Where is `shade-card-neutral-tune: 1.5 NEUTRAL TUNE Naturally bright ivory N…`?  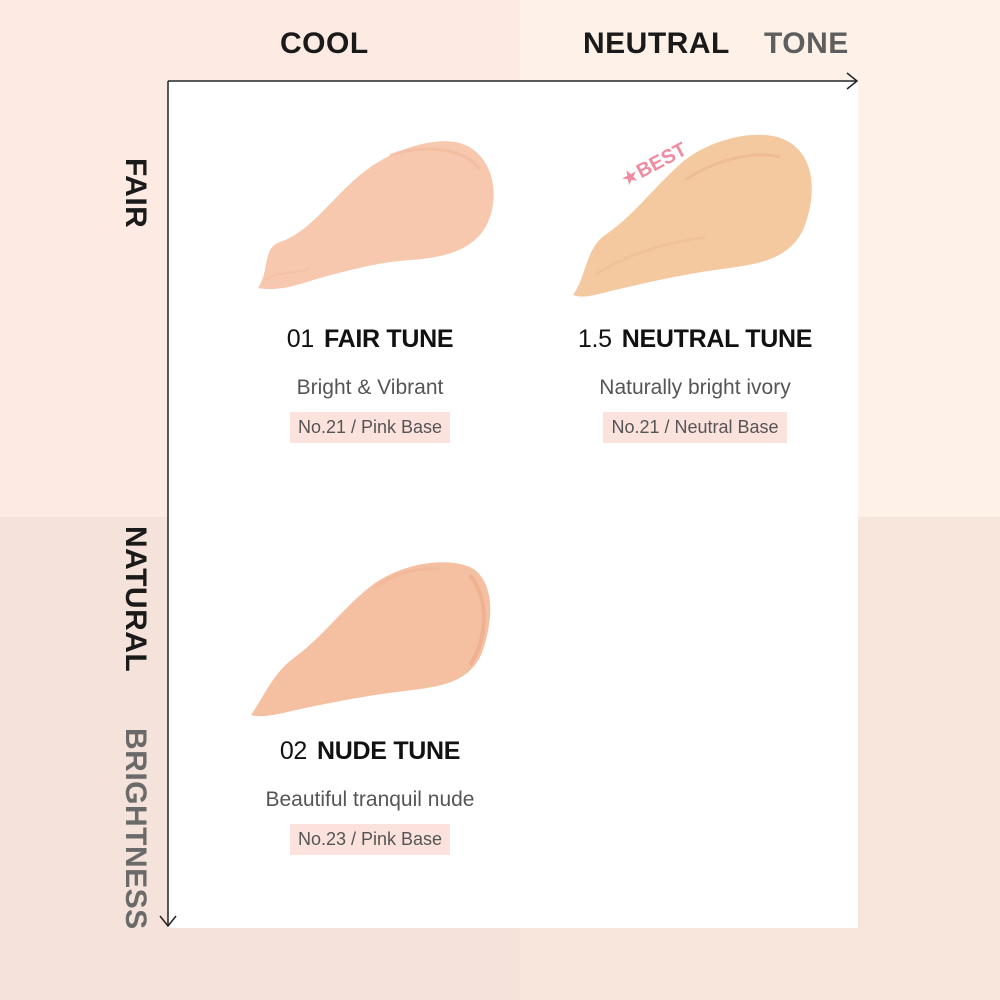
shade-card-neutral-tune: 1.5 NEUTRAL TUNE Naturally bright ivory N… is located at coordinates (695, 384).